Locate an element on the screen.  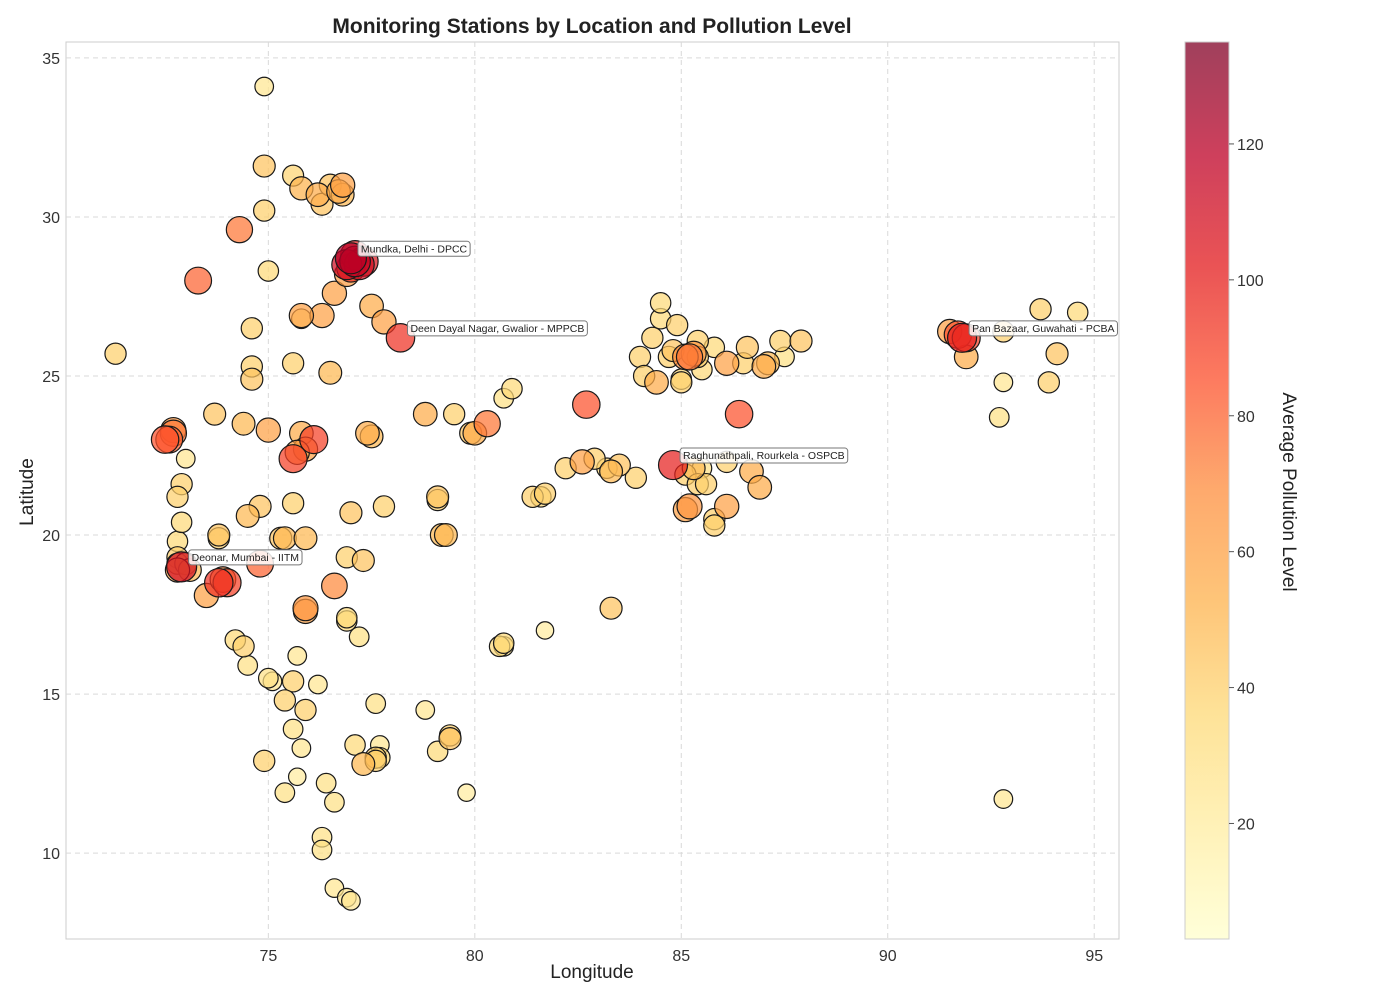
y-axis-label: Latitude is located at coordinates (27, 492).